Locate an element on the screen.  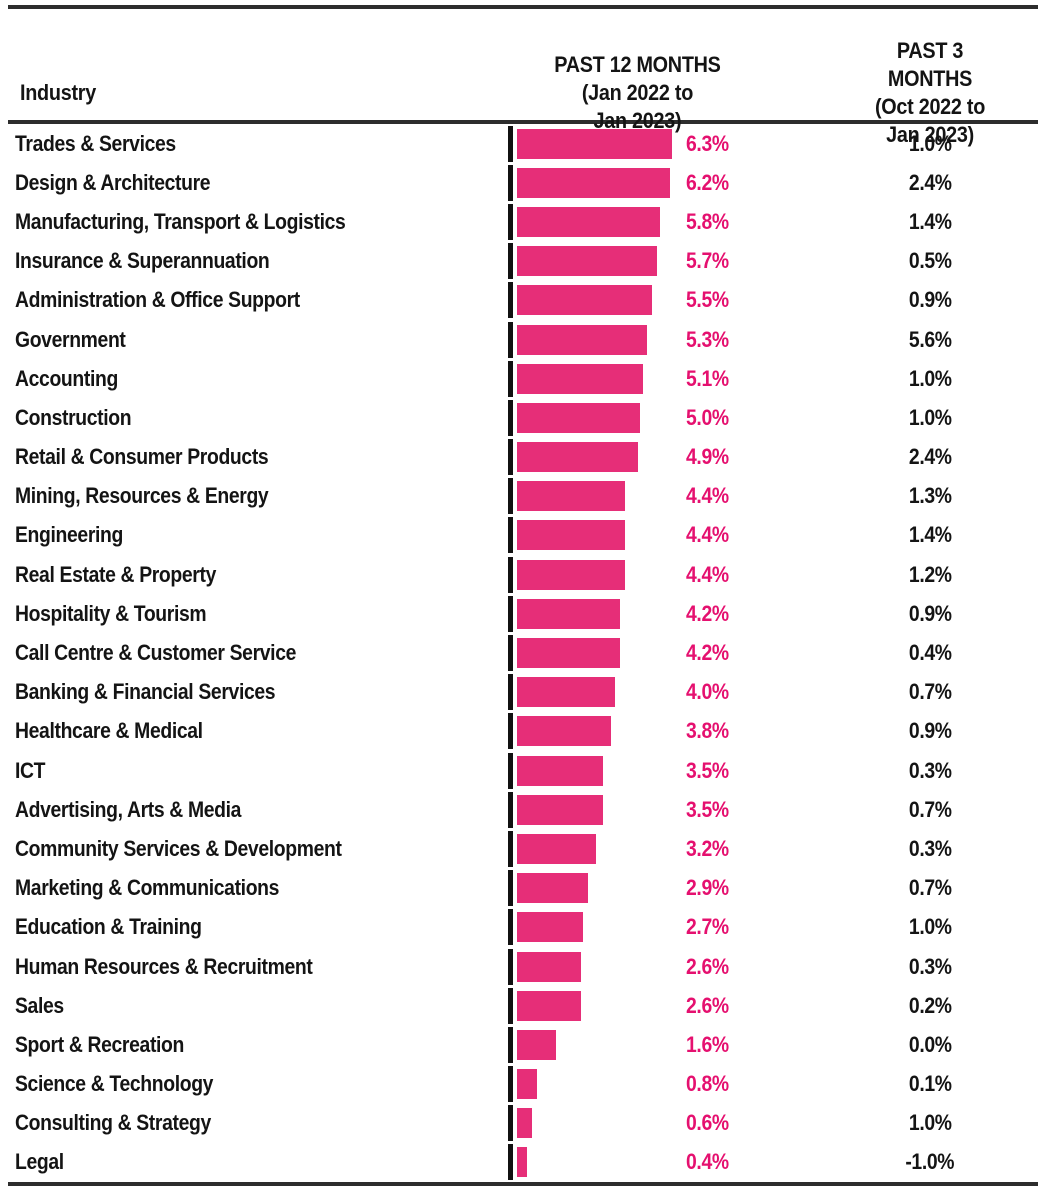
industry-label-text: Healthcare & Medical is located at coordinates (109, 731).